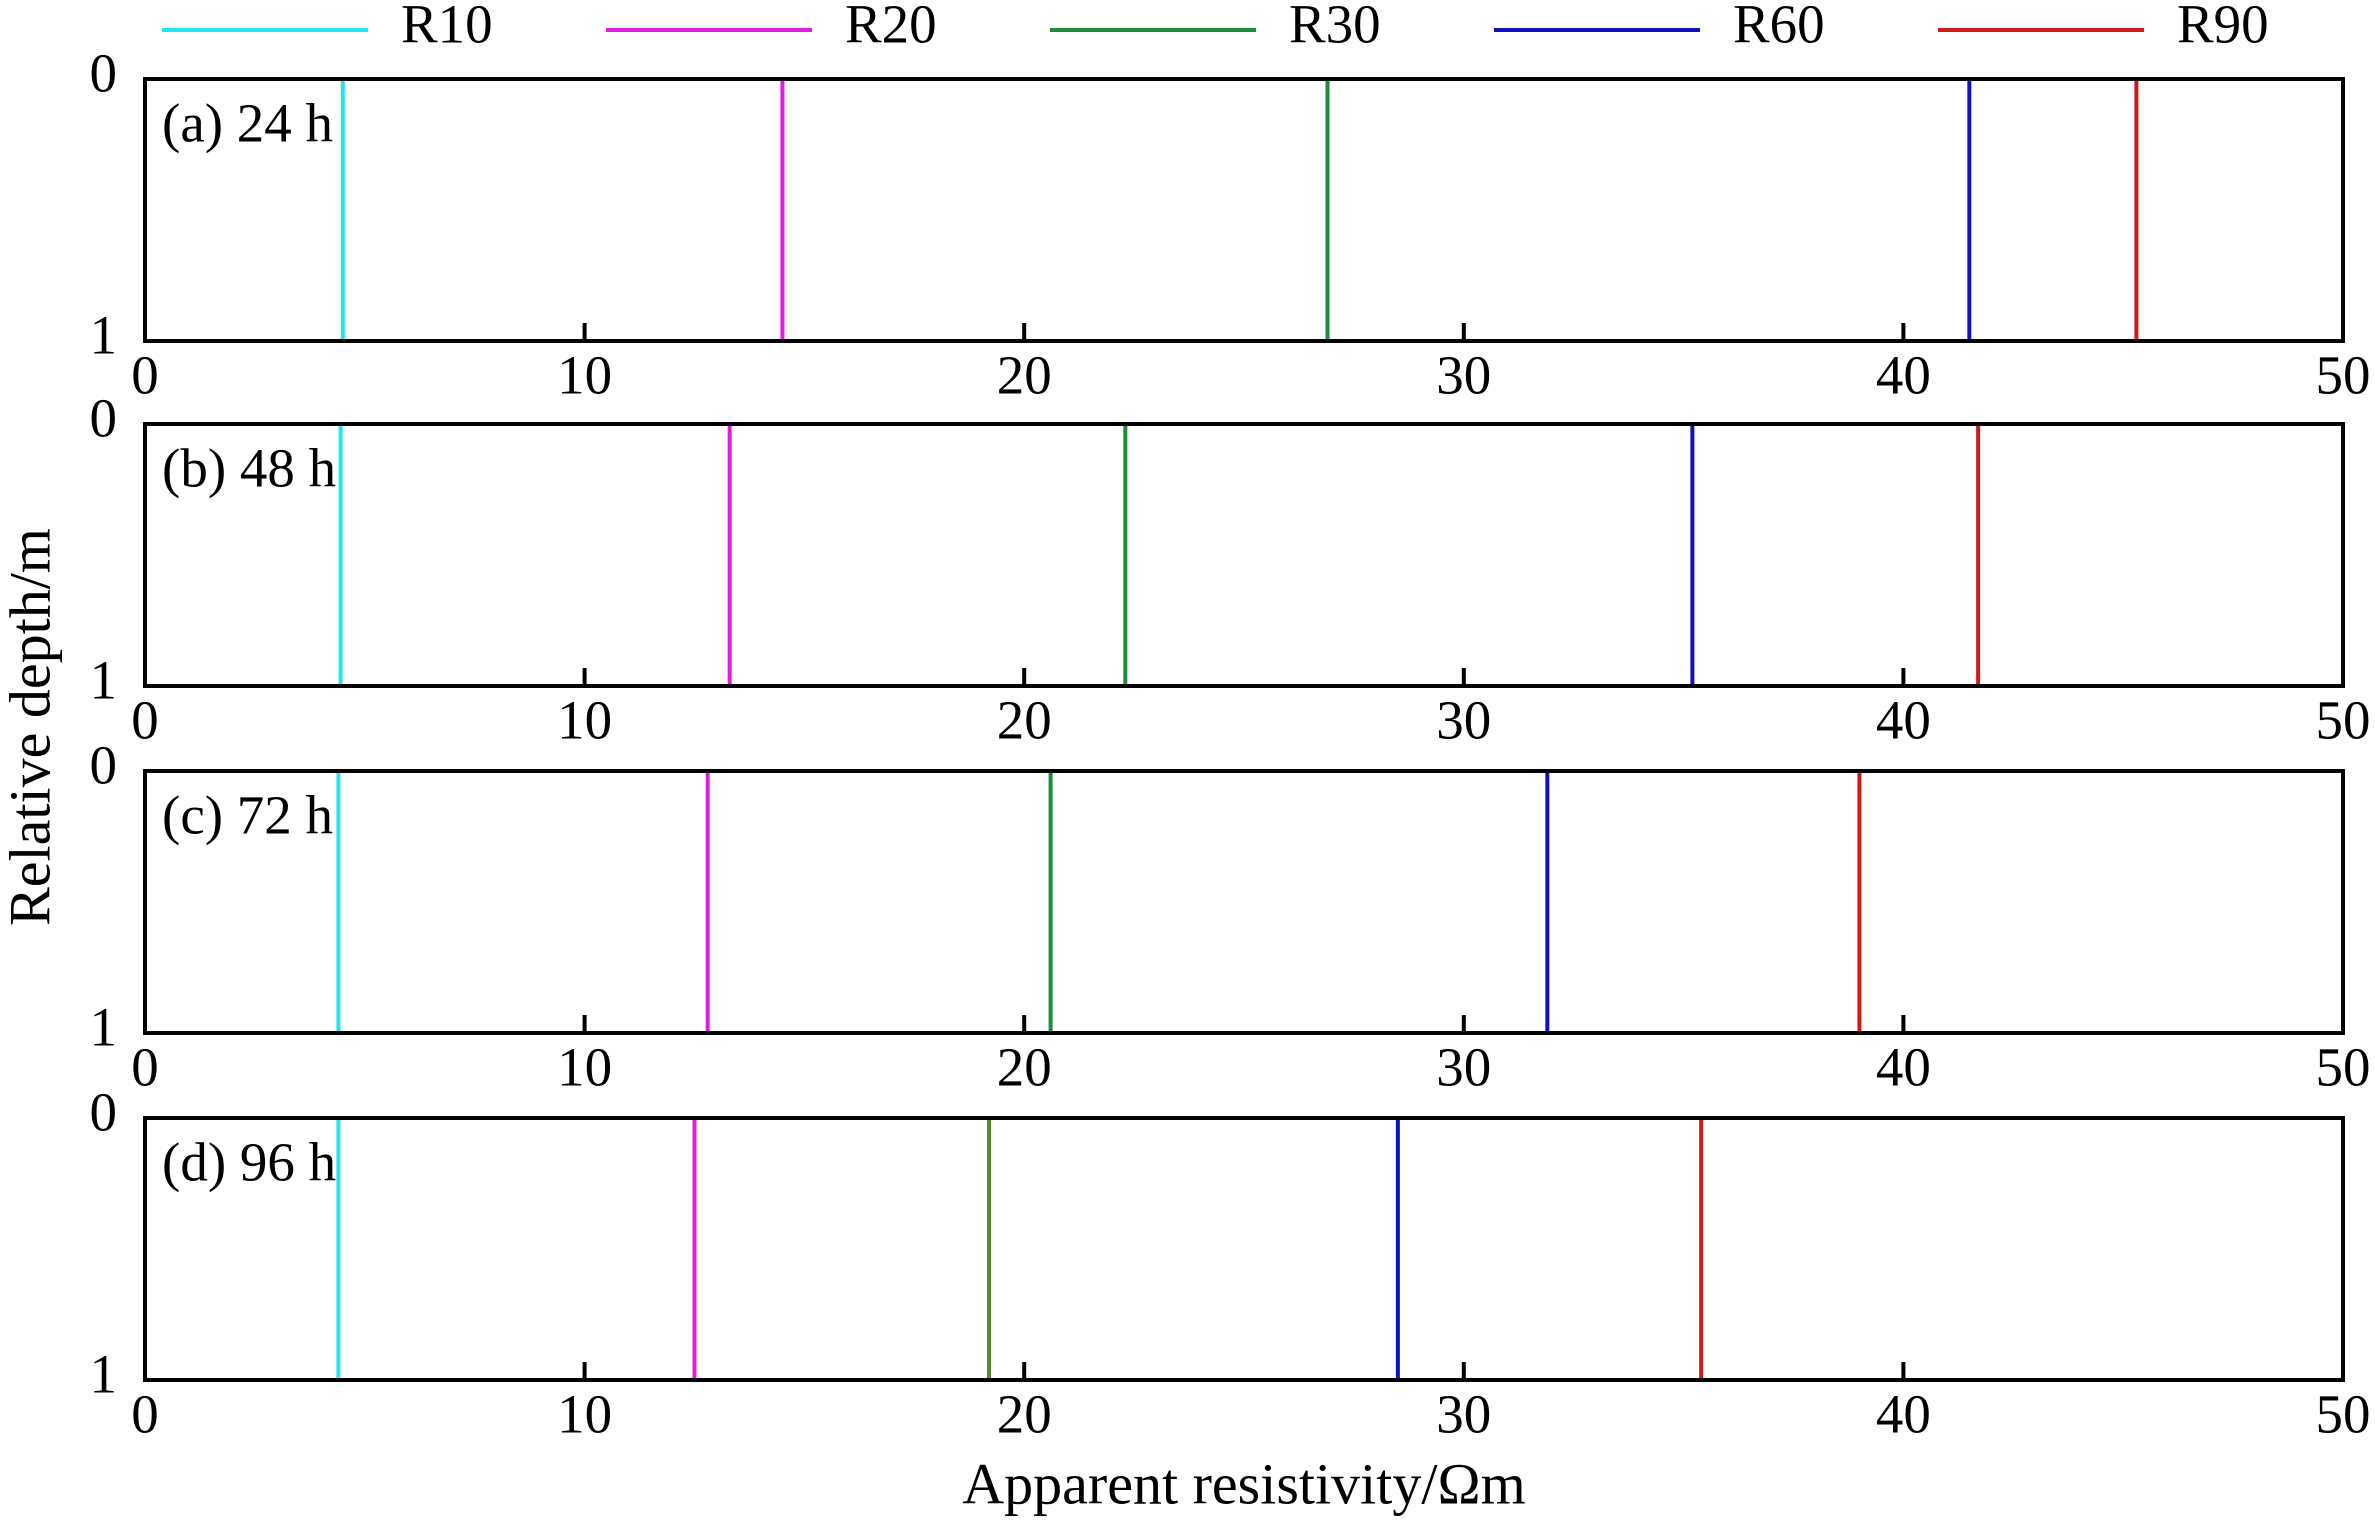 Image resolution: width=2375 pixels, height=1533 pixels. What do you see at coordinates (2223, 27) in the screenshot?
I see `legend-label: R90` at bounding box center [2223, 27].